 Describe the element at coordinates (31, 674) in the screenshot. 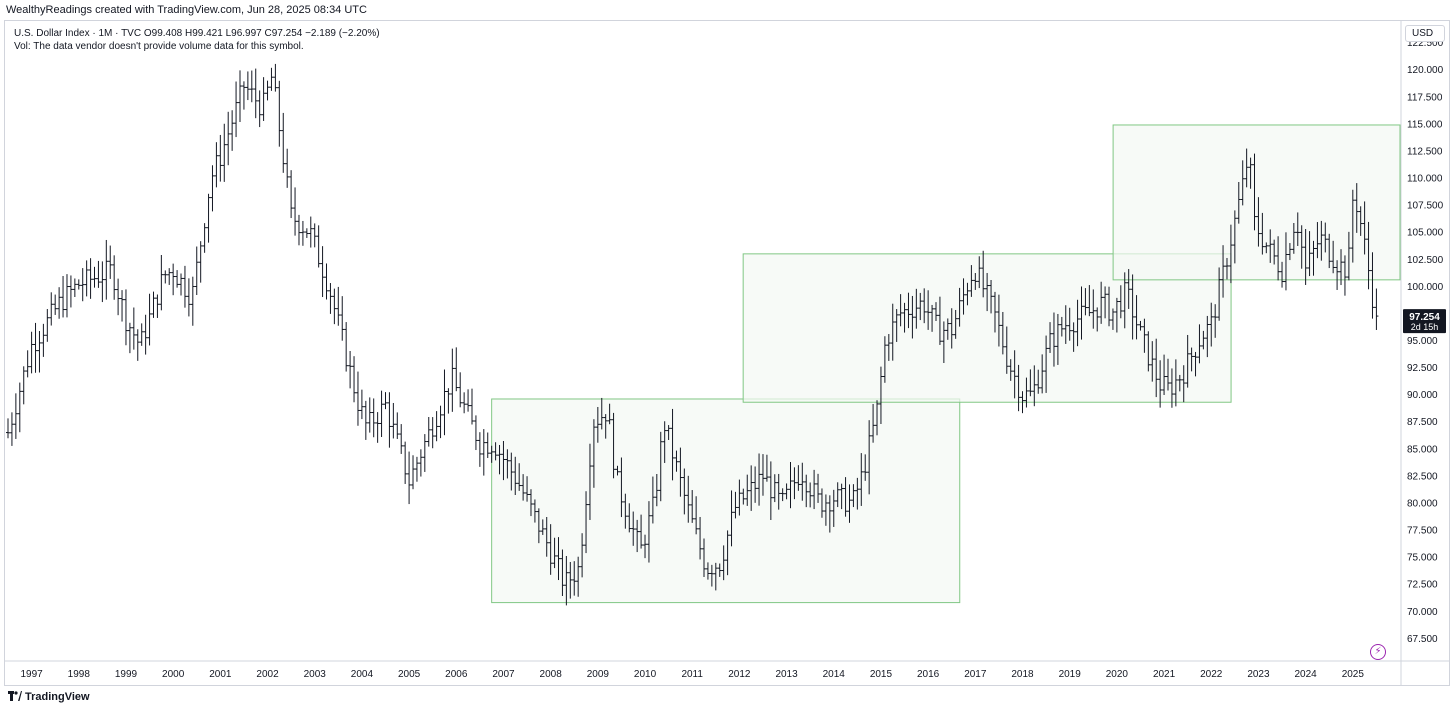

I see `x-tick-label: 1997` at that location.